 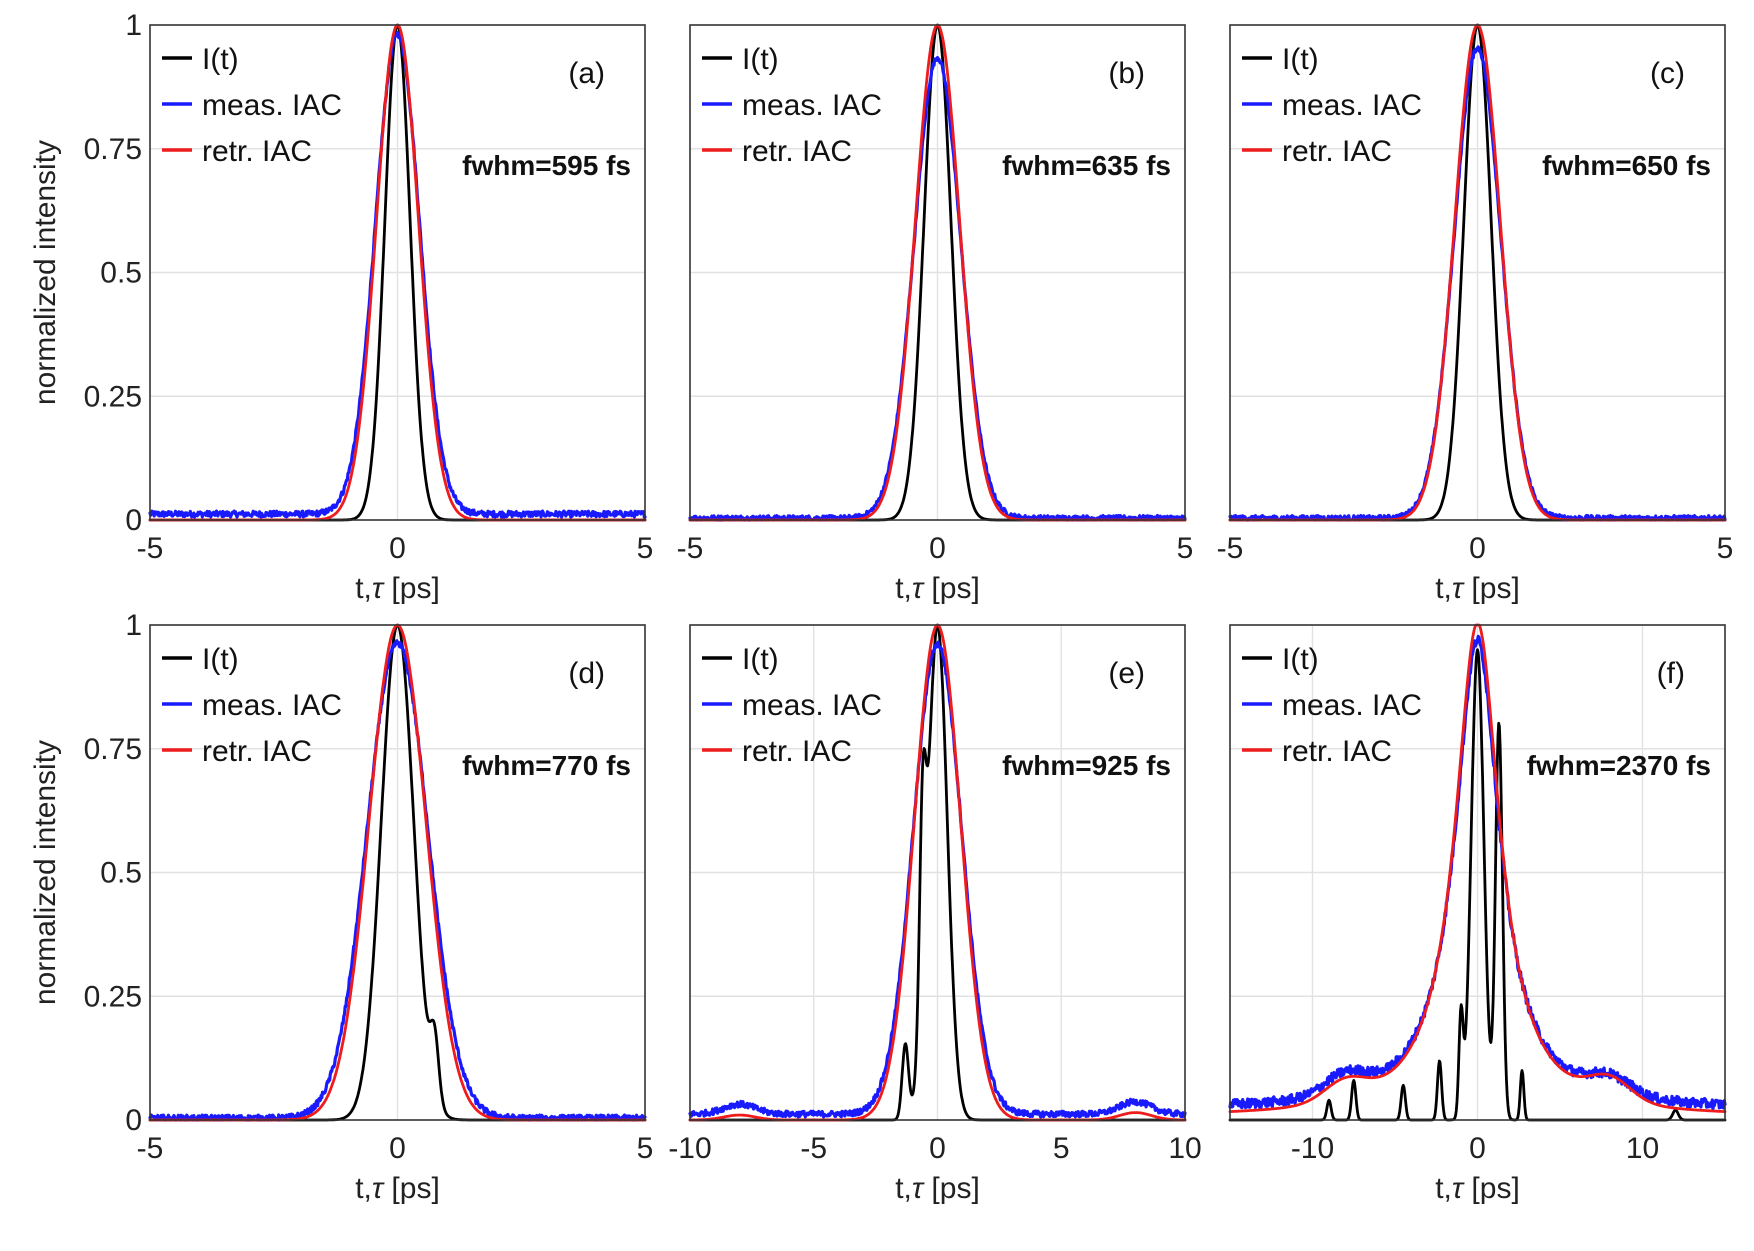 I want to click on panel-tag: (b), so click(x=1126, y=73).